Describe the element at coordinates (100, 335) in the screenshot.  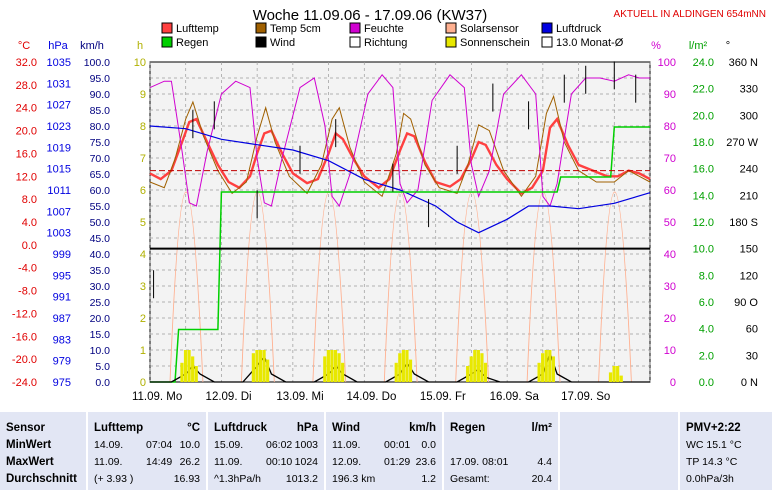
I see `tick-kmh: 15.0` at that location.